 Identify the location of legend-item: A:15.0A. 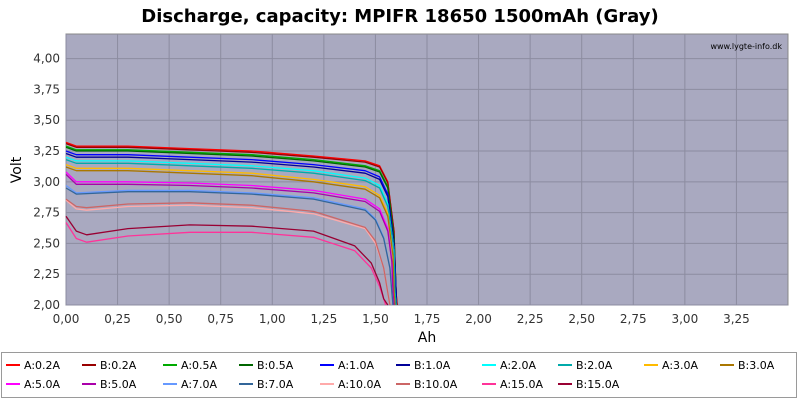
(512, 384).